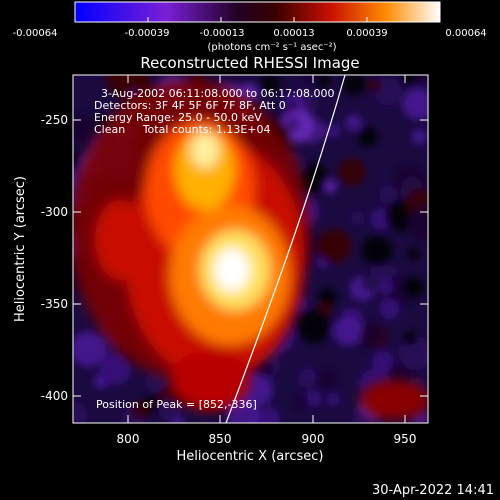  Describe the element at coordinates (293, 33) in the screenshot. I see `colorbar-tick-label: 0.00013` at that location.